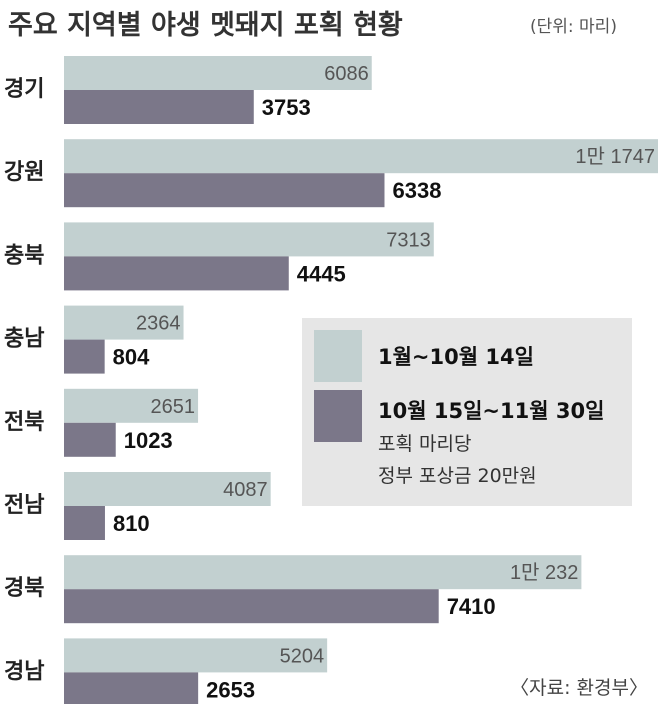 The width and height of the screenshot is (658, 704). What do you see at coordinates (471, 606) in the screenshot?
I see `data-label: 7410` at bounding box center [471, 606].